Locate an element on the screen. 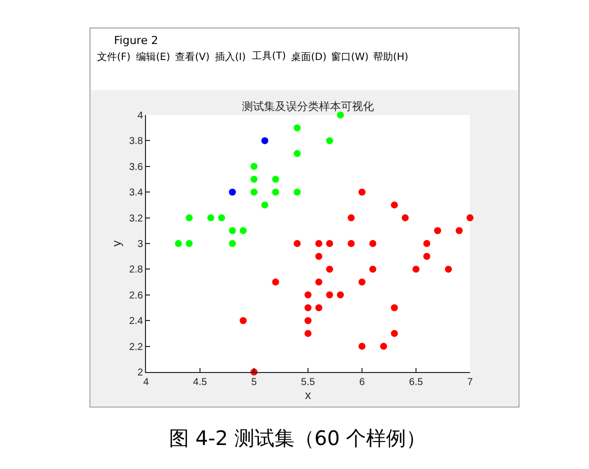 The width and height of the screenshot is (589, 469). x-tick-label: 6 is located at coordinates (362, 382).